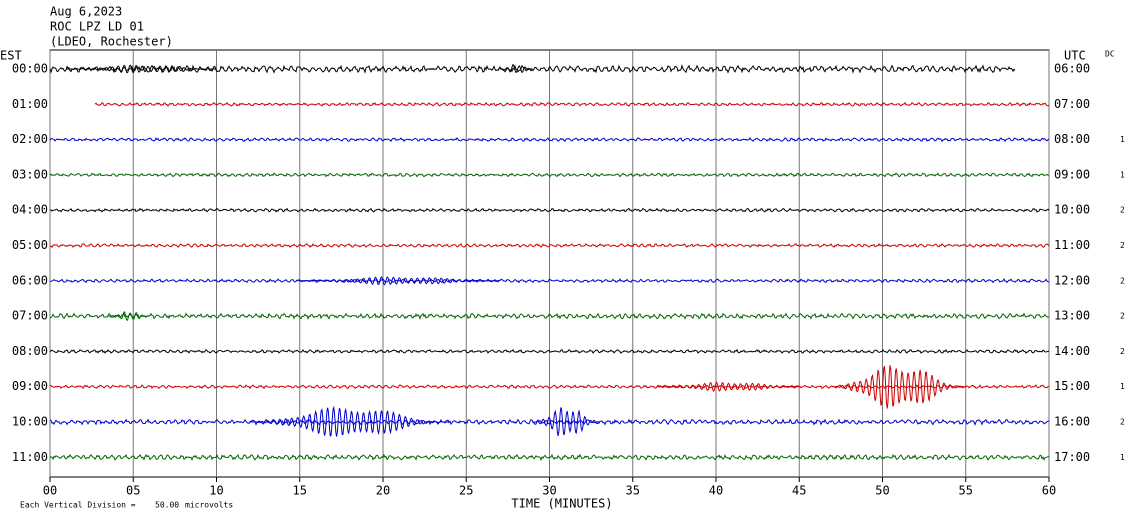 Image resolution: width=1130 pixels, height=519 pixels. What do you see at coordinates (1049, 491) in the screenshot?
I see `x-tick-label: 60` at bounding box center [1049, 491].